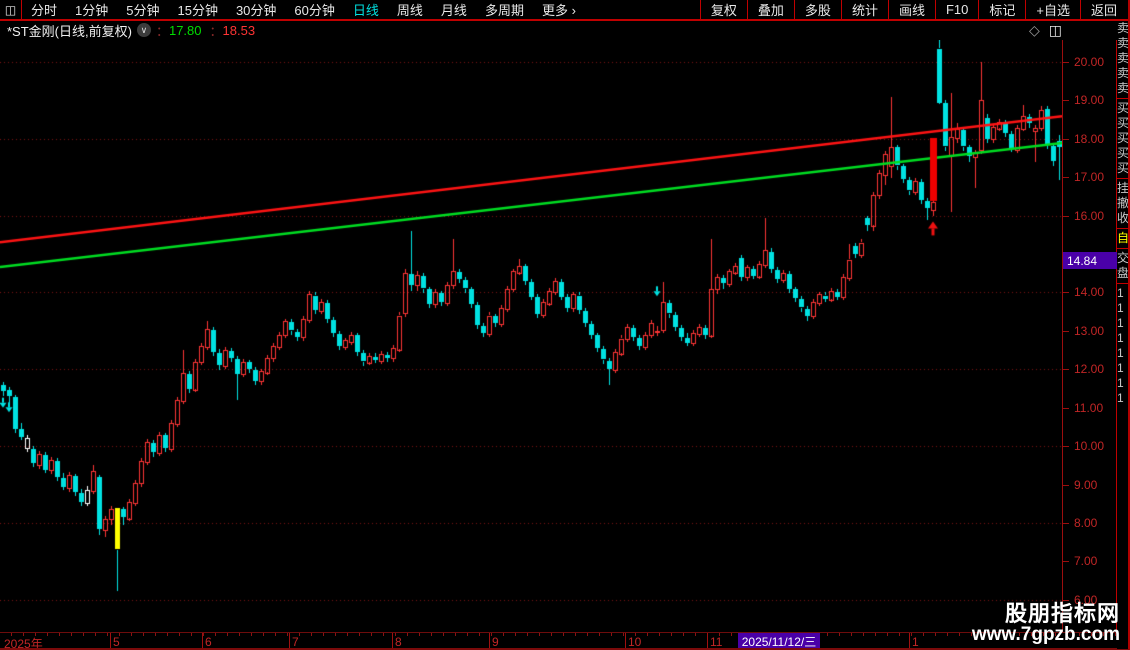 This screenshot has height=650, width=1130. Describe the element at coordinates (558, 648) in the screenshot. I see `bottom-cut-strip` at that location.